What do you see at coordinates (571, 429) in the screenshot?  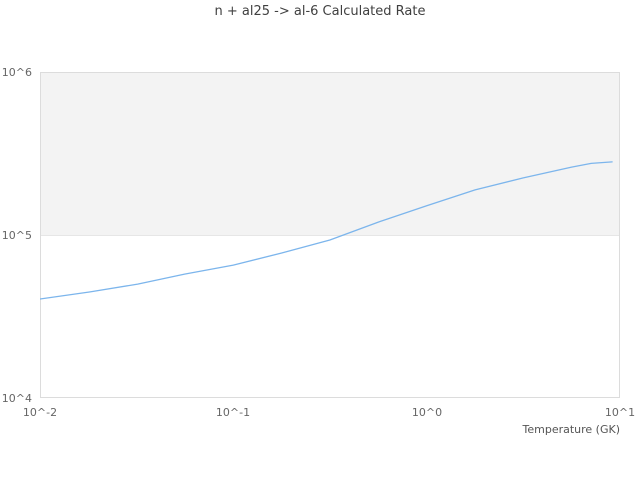 I see `x-axis-title: Temperature (GK)` at bounding box center [571, 429].